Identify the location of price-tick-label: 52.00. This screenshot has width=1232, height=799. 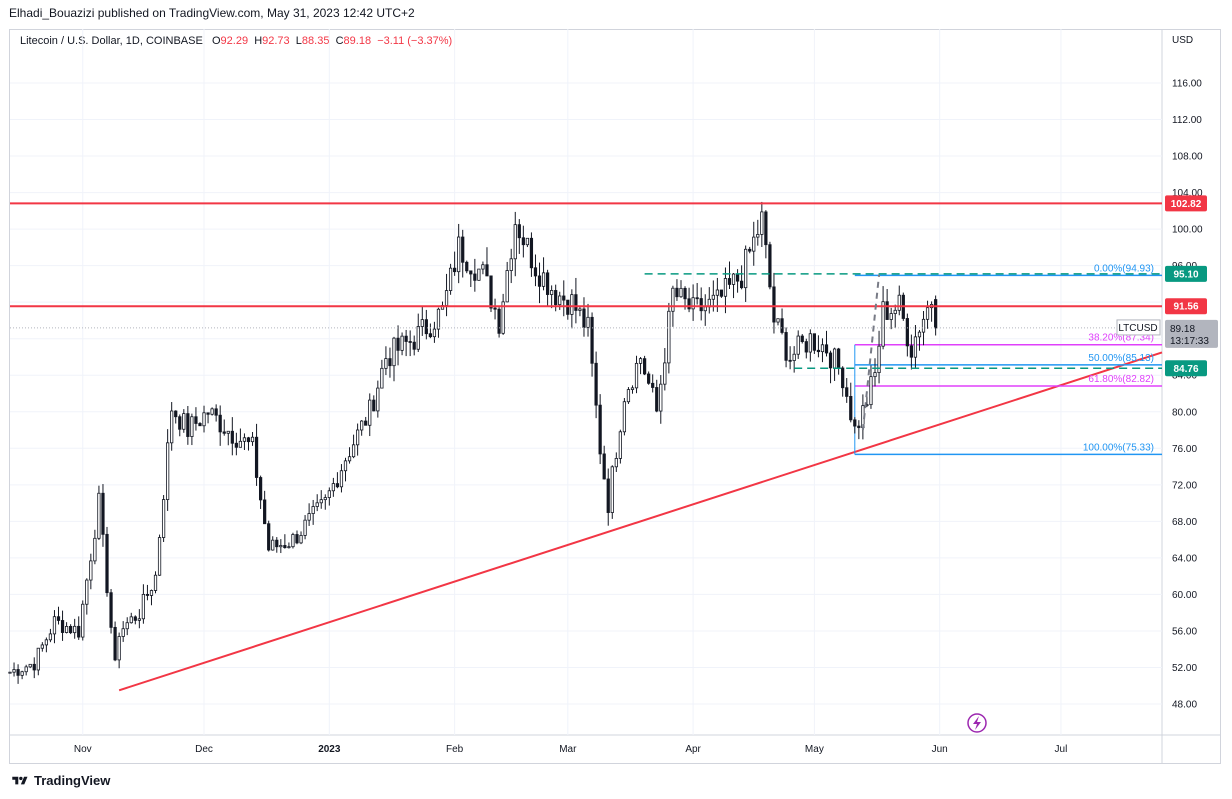
(1184, 668).